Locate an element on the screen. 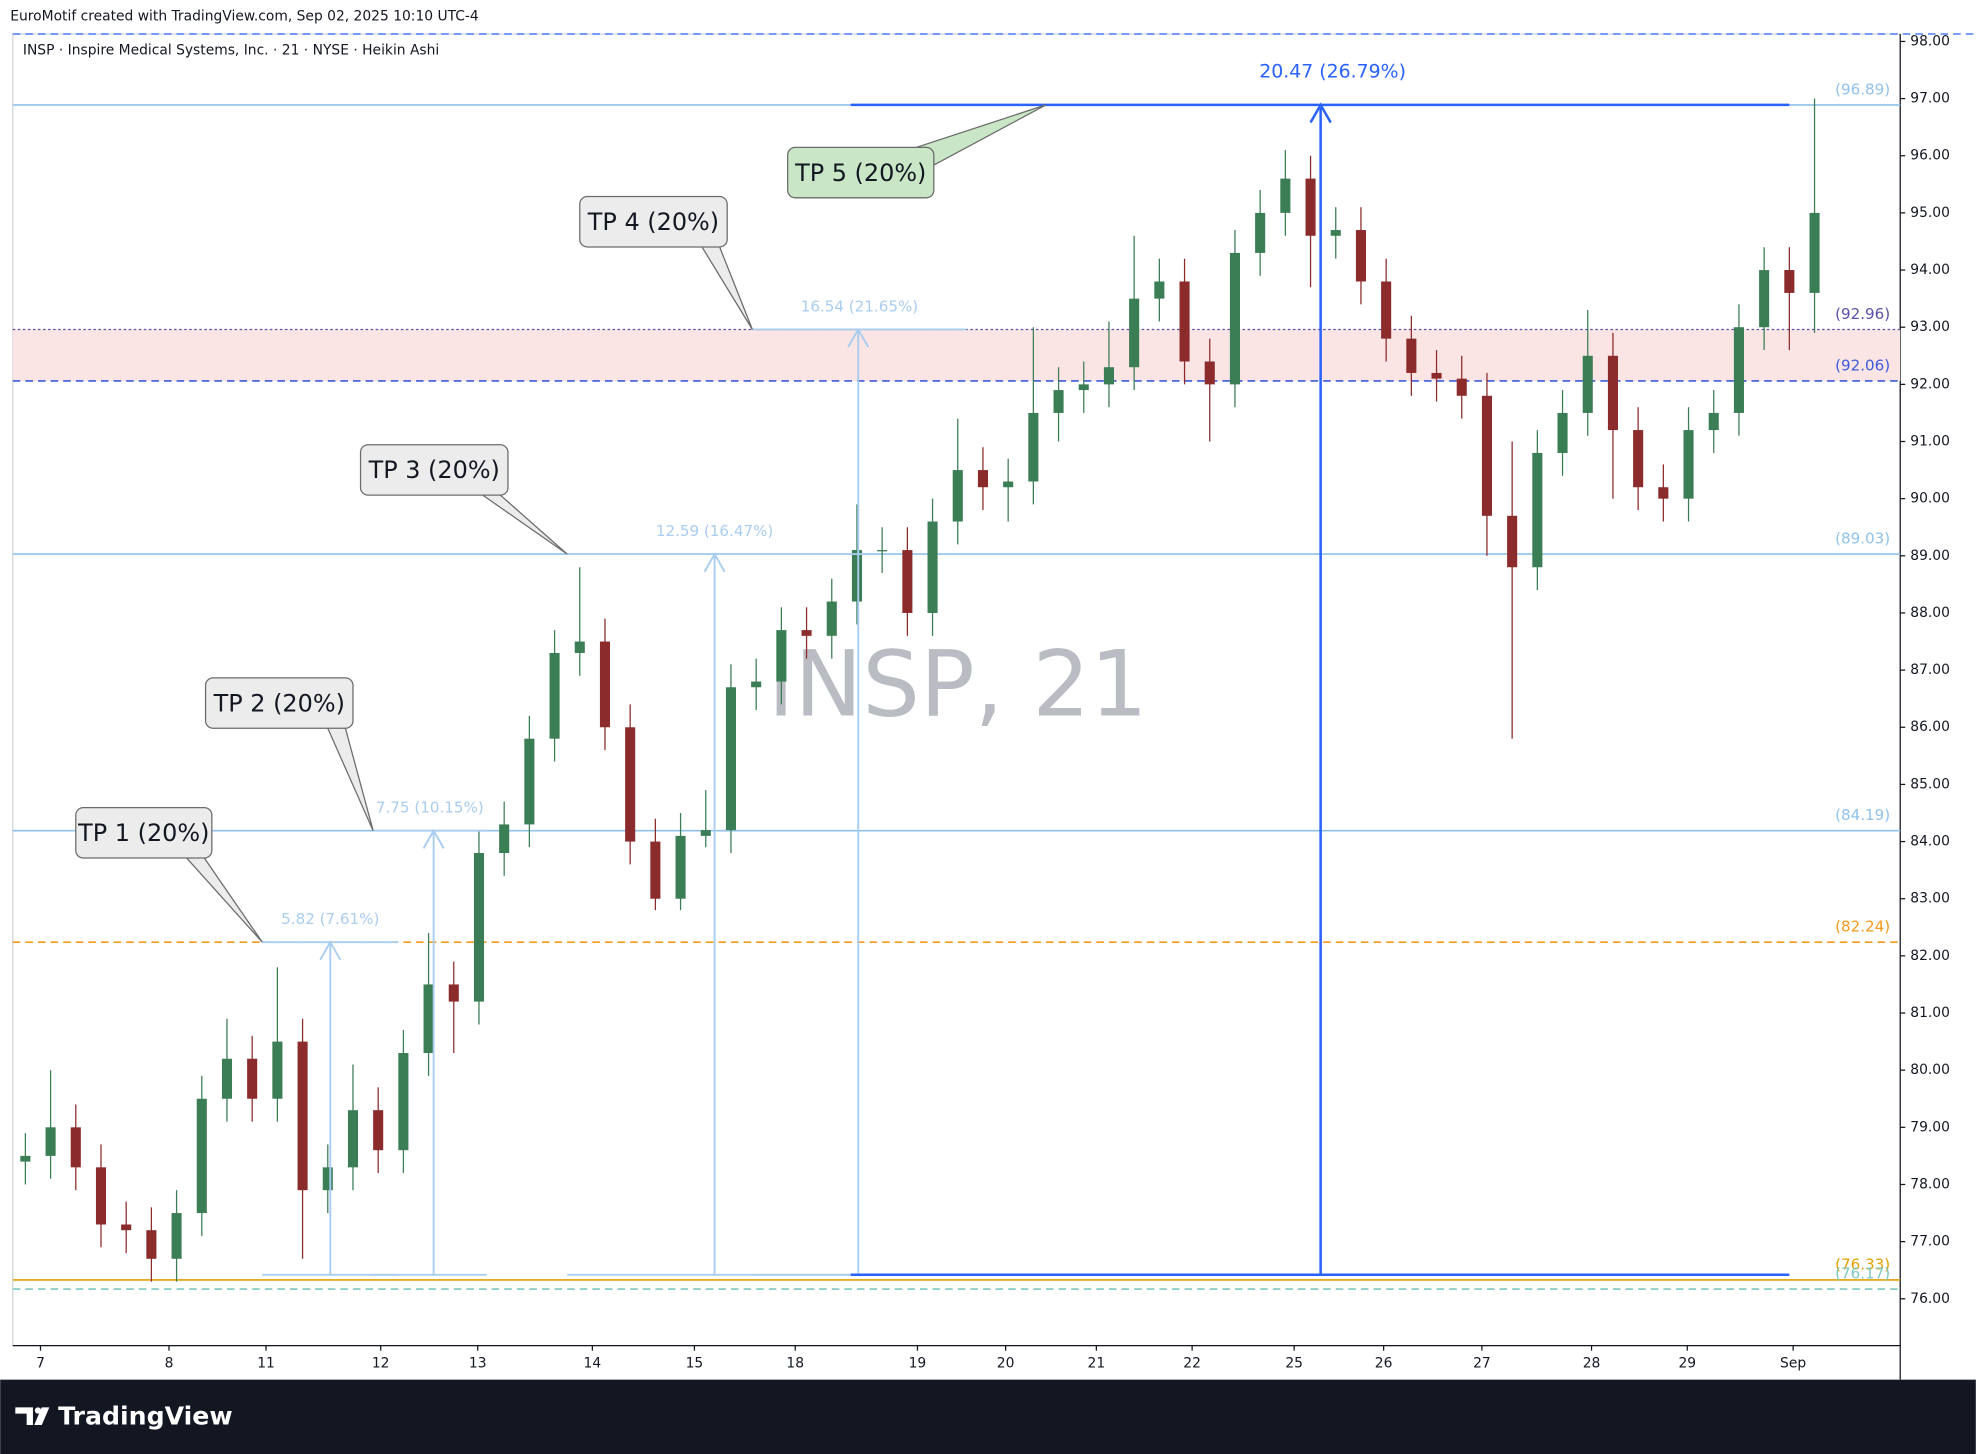 Image resolution: width=1976 pixels, height=1454 pixels. x-tick-label: 8 is located at coordinates (169, 1363).